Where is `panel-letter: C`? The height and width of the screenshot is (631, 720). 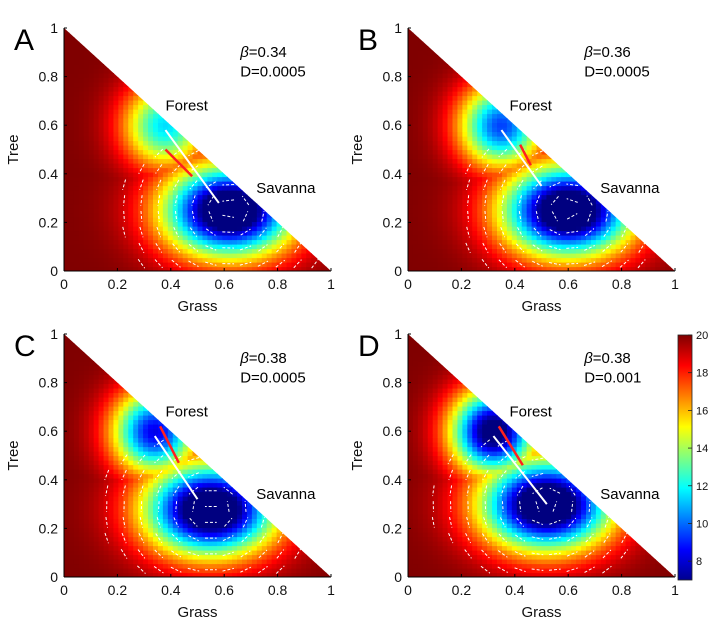 panel-letter: C is located at coordinates (25, 346).